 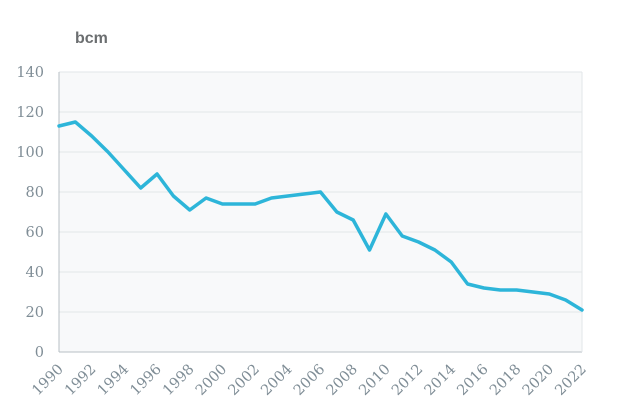 I want to click on x-axis-tick-label: 1994, so click(x=113, y=380).